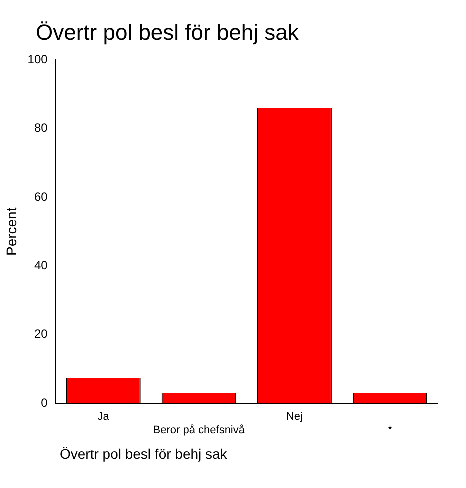 The width and height of the screenshot is (466, 488). I want to click on y-tick-label: 40, so click(41, 265).